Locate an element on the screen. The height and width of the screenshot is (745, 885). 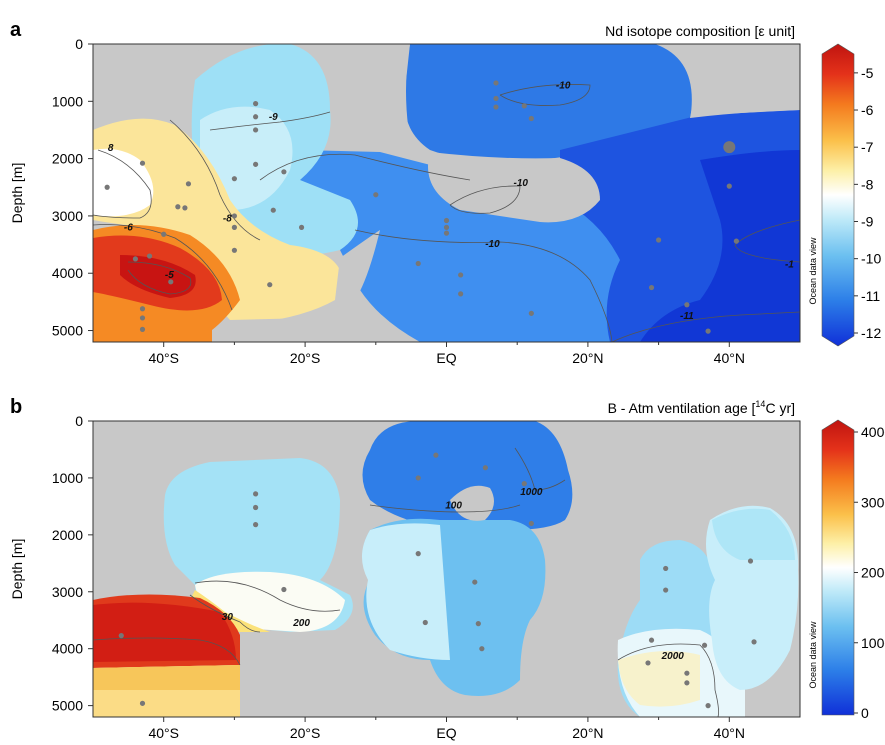
x-tick-label: 20°N is located at coordinates (587, 358).